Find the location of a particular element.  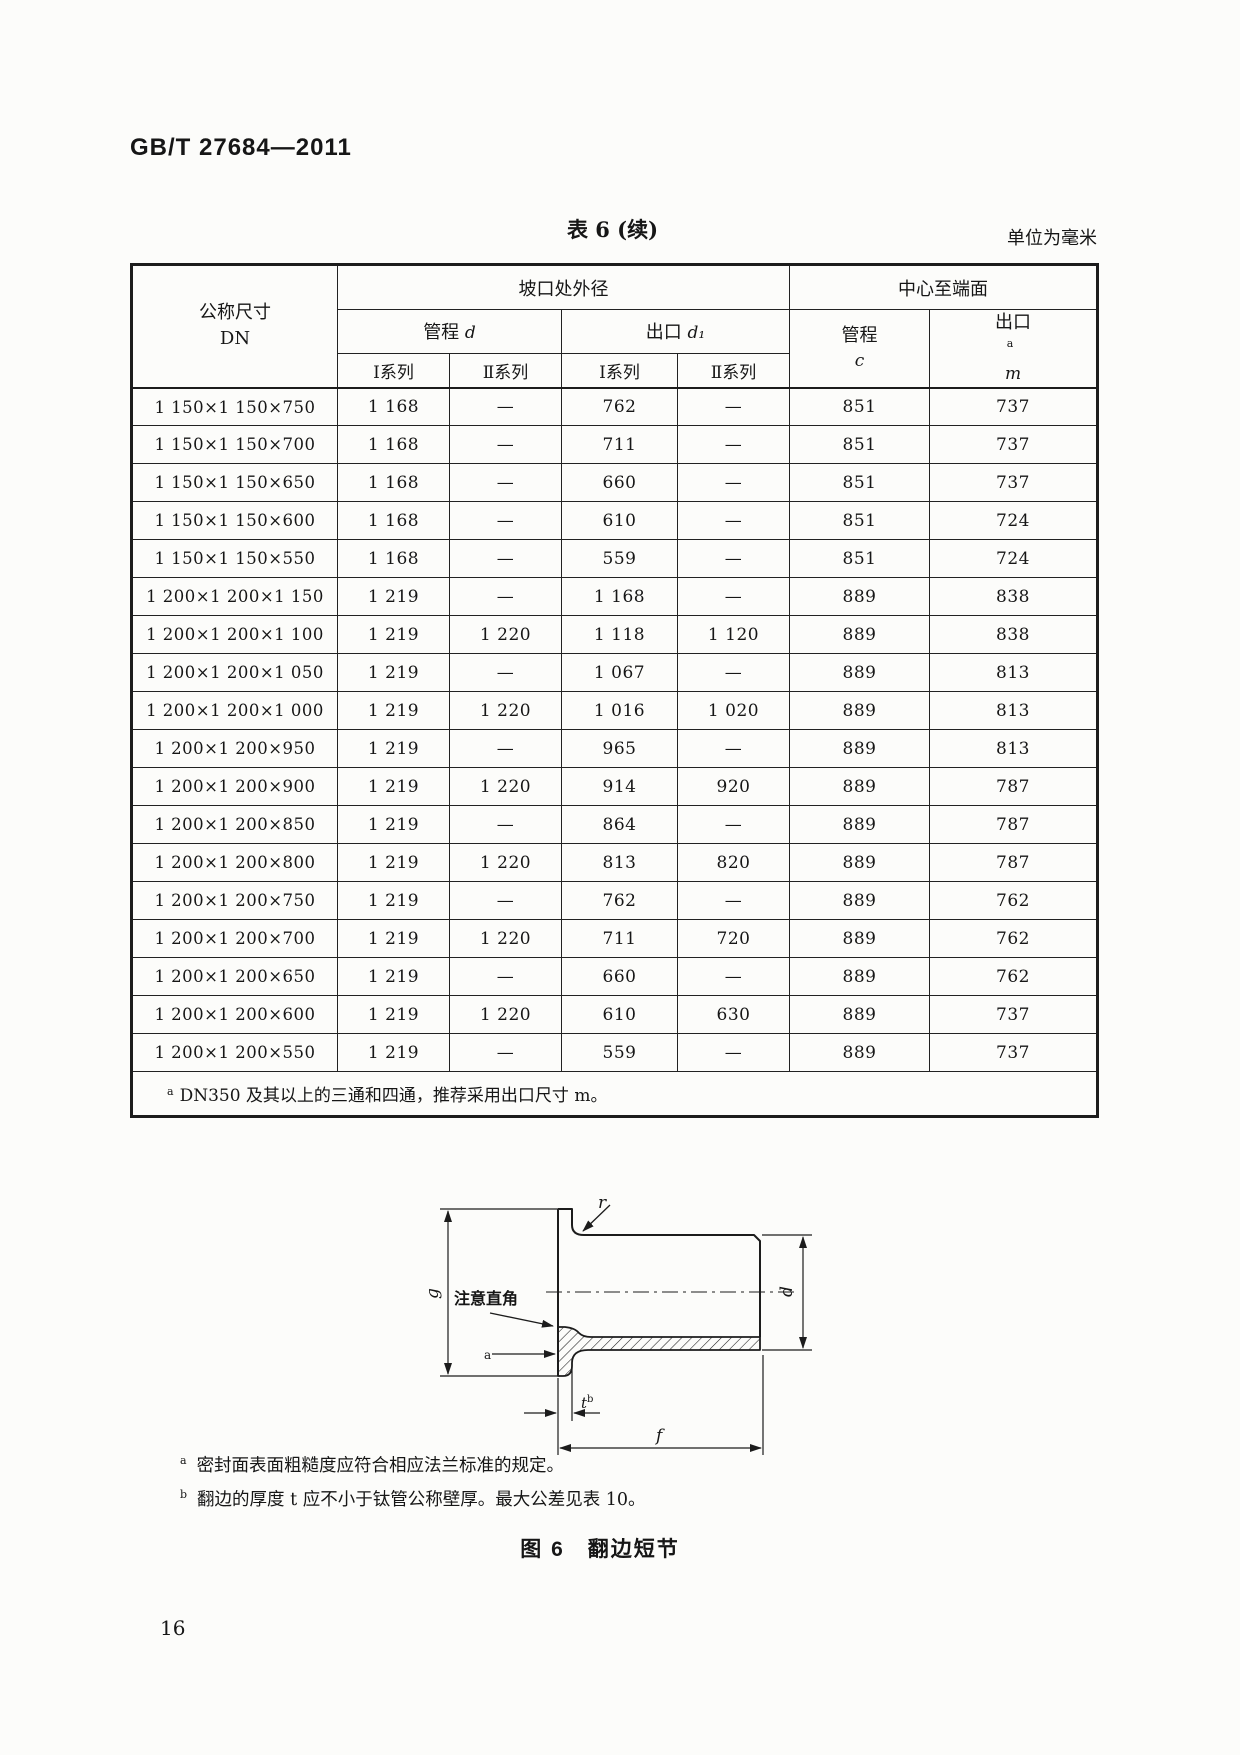

cell-dn: 1 200×1 200×1 000 is located at coordinates (234, 711).